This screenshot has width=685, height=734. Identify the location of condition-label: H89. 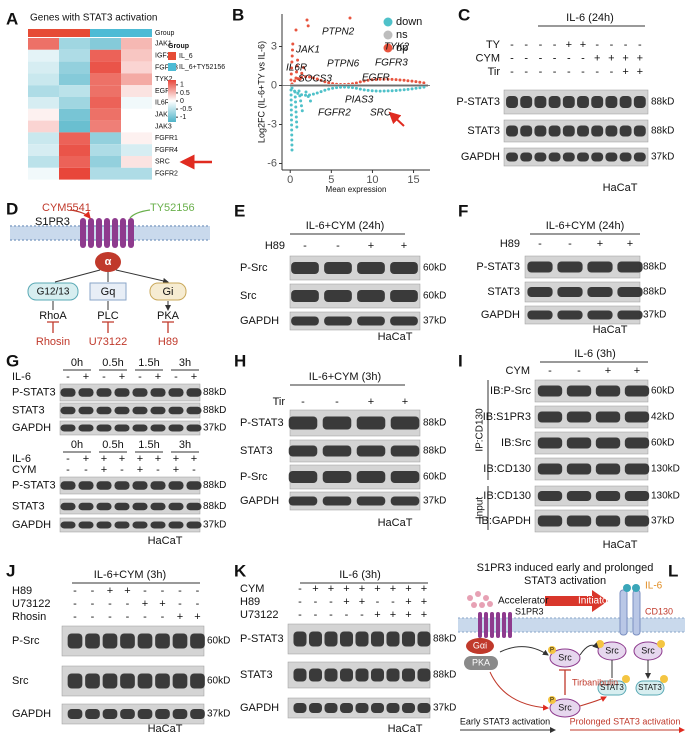
(510, 244).